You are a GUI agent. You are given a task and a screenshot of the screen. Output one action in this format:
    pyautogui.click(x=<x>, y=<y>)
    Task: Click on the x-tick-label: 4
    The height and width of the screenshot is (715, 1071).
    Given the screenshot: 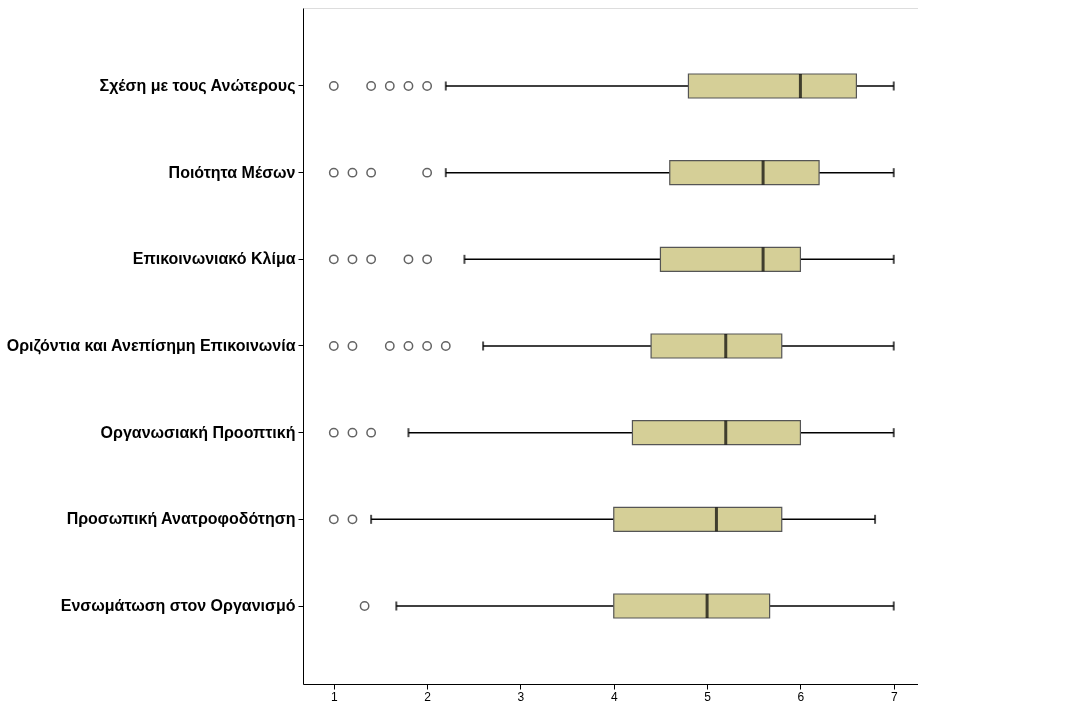 What is the action you would take?
    pyautogui.click(x=614, y=696)
    